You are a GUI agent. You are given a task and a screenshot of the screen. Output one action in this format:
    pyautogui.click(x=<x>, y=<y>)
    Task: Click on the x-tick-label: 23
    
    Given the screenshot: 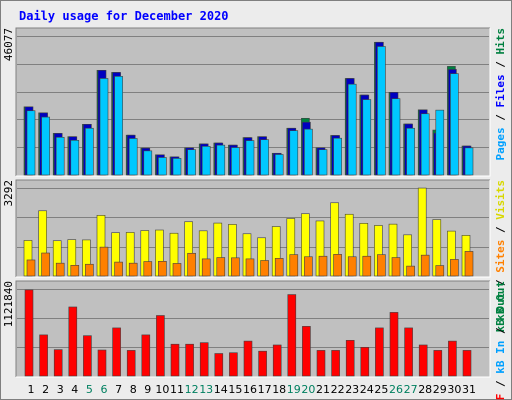 What is the action you would take?
    pyautogui.click(x=352, y=389)
    